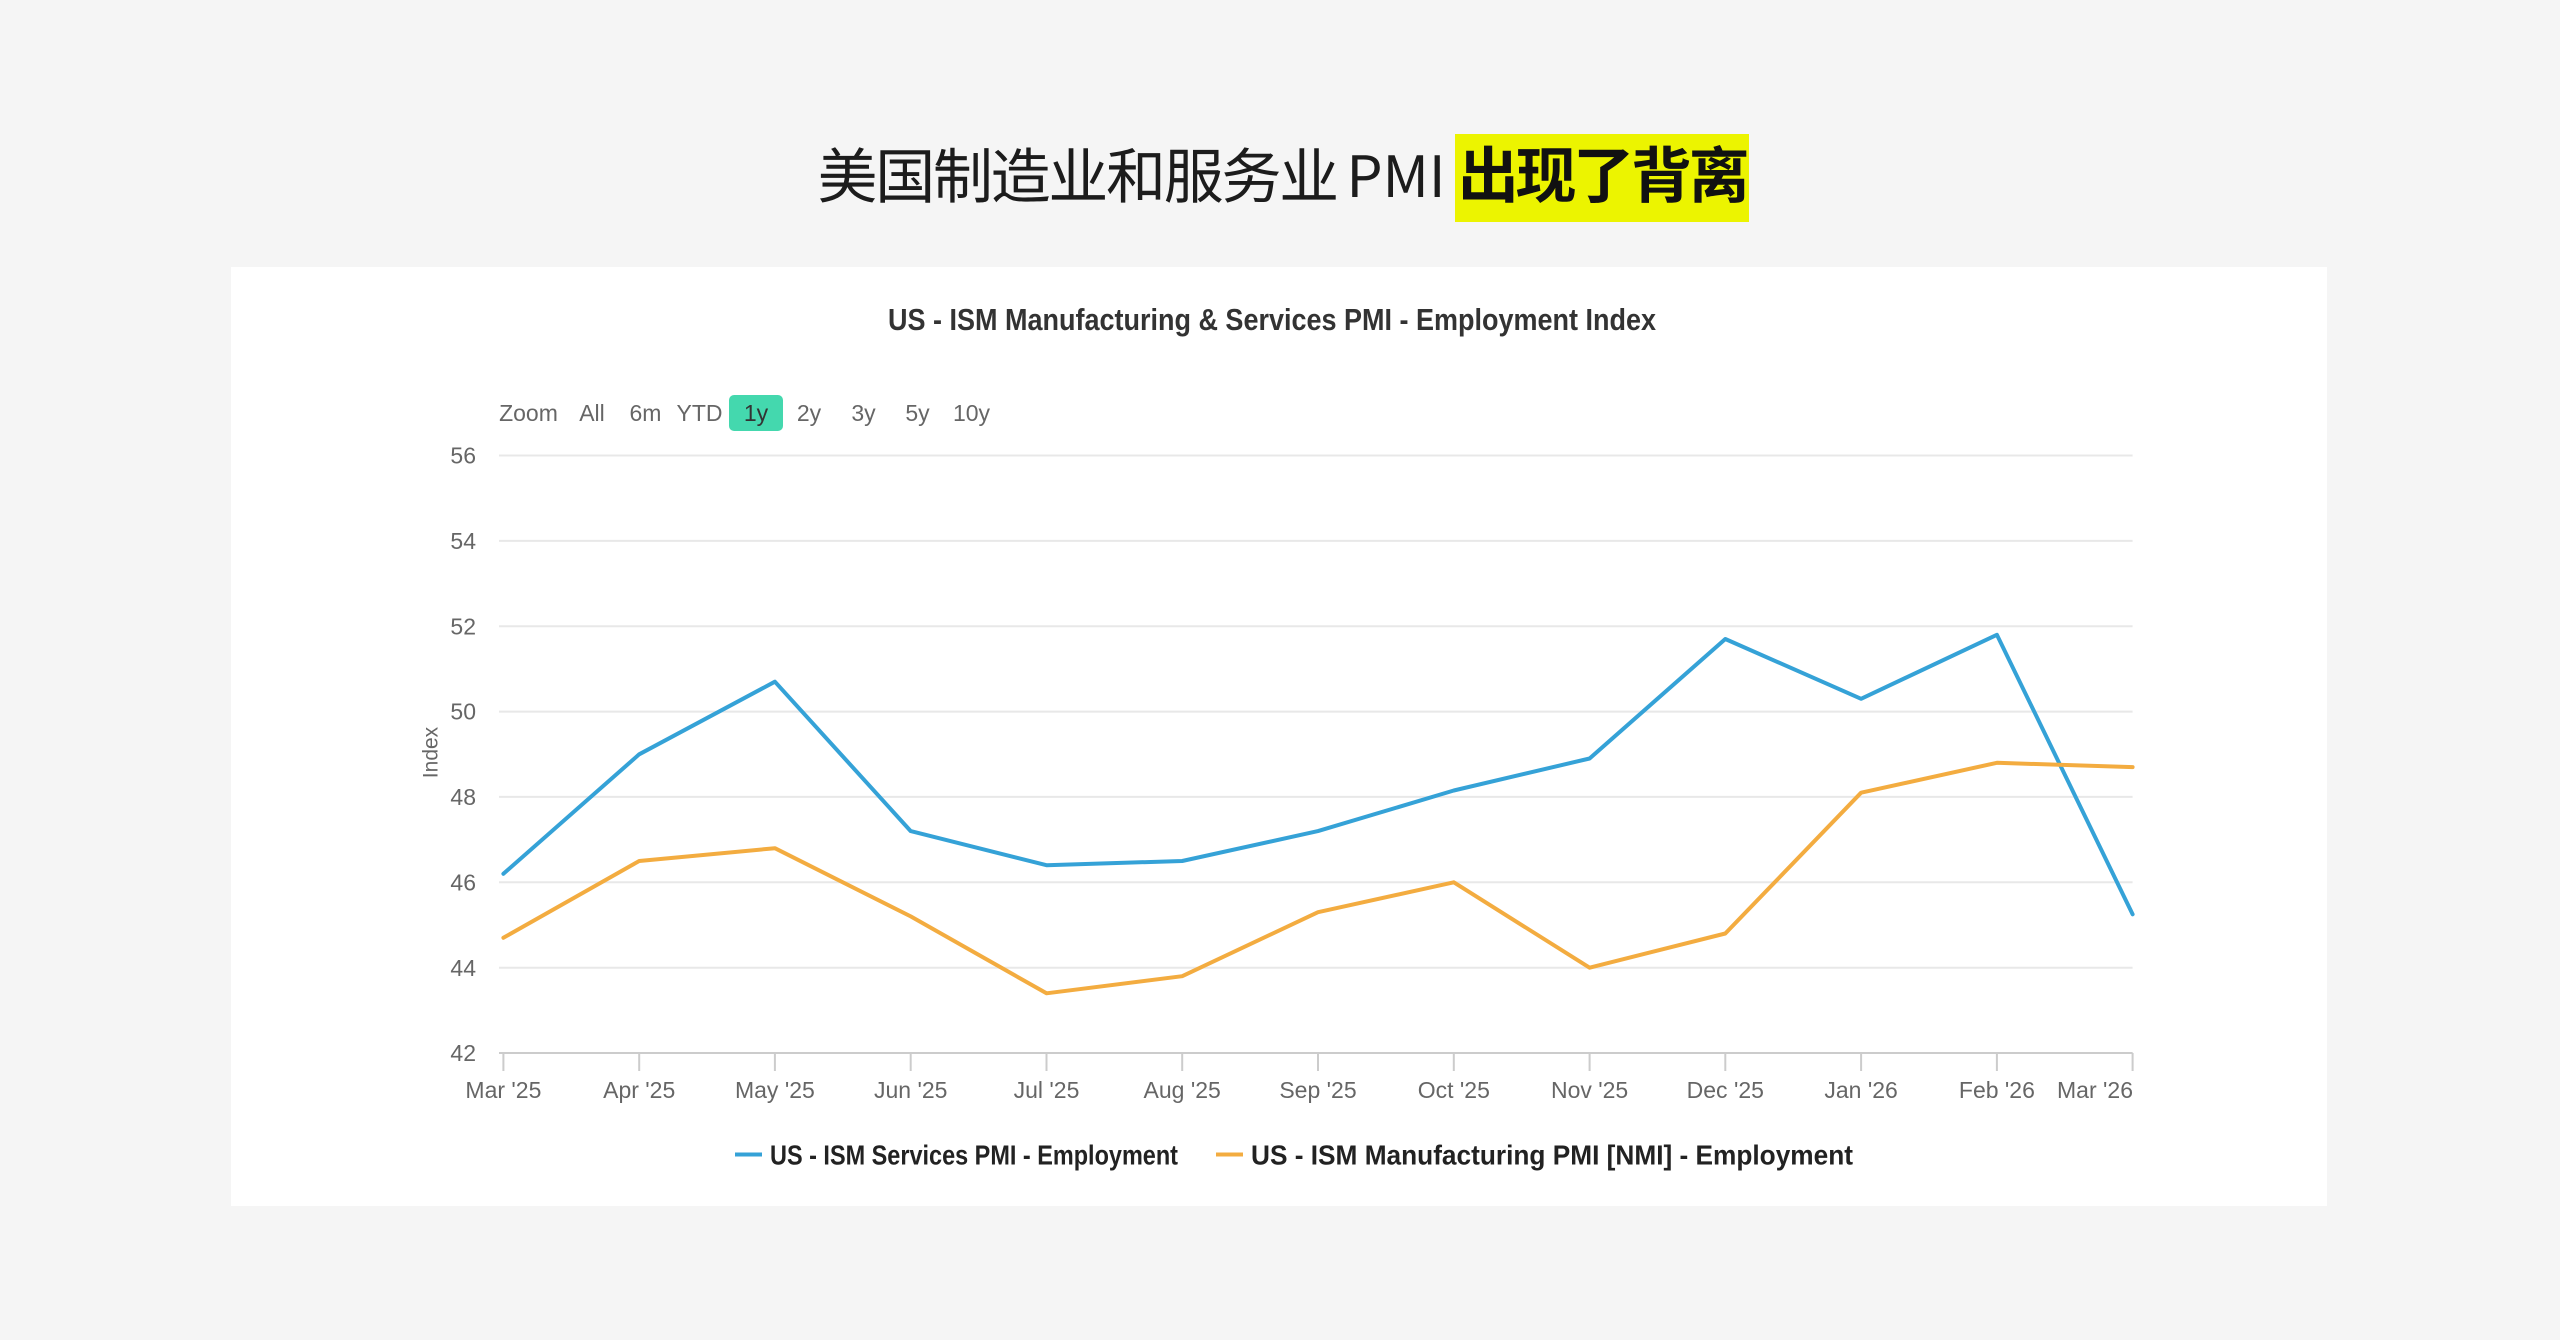 The height and width of the screenshot is (1340, 2560). Describe the element at coordinates (1317, 1090) in the screenshot. I see `svg-text: Sep '25` at that location.